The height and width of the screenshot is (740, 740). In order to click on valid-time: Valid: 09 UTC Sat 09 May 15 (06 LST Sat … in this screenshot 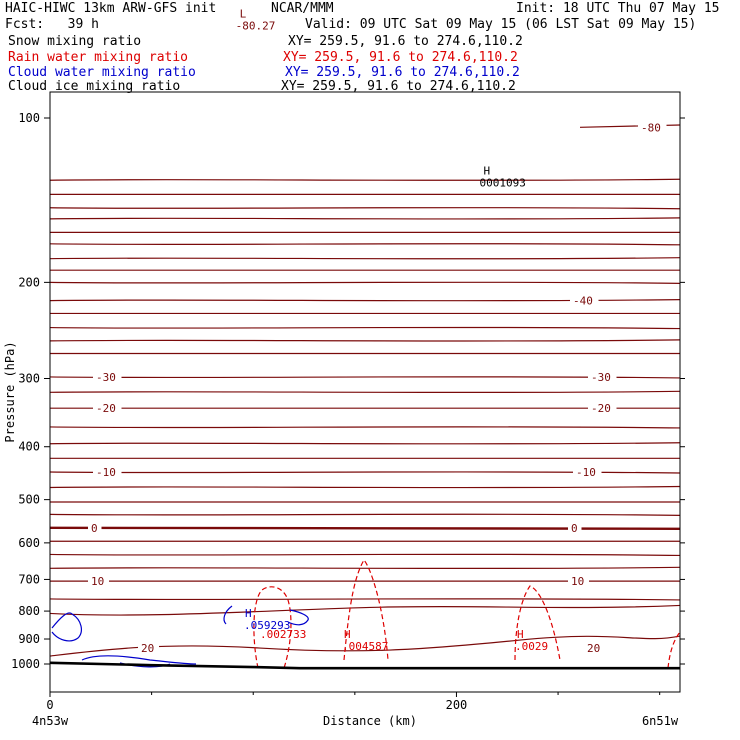, I will do `click(501, 24)`.